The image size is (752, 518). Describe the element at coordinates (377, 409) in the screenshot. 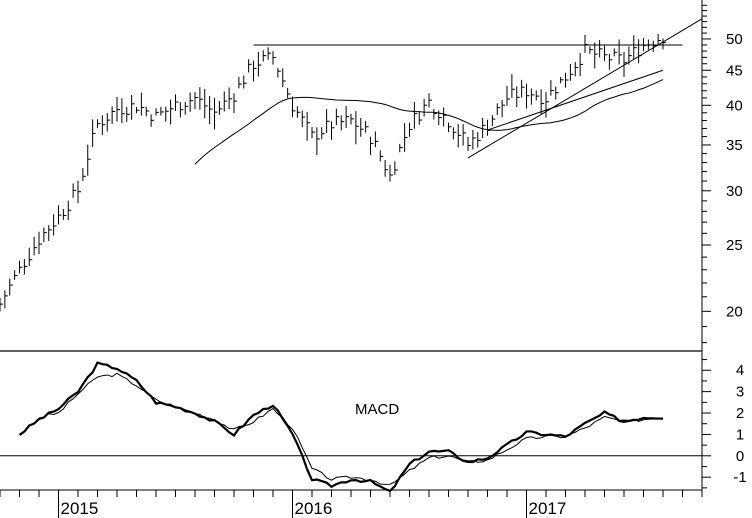

I see `macd-title: MACD` at that location.